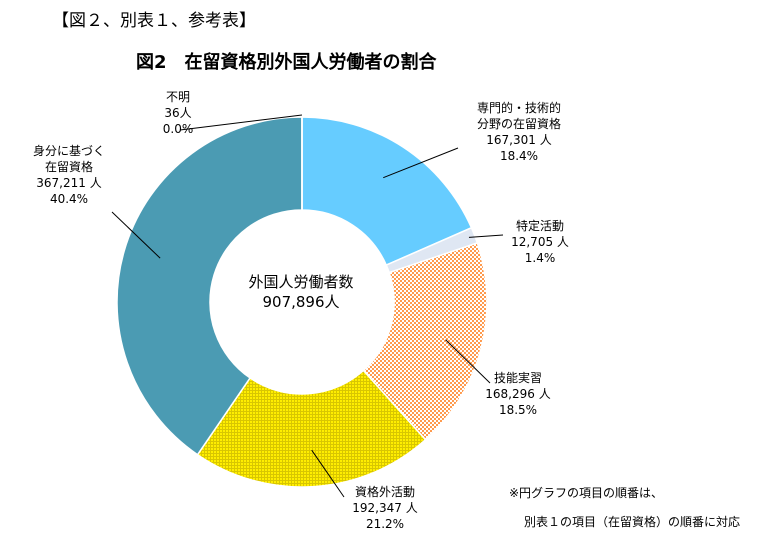 This screenshot has height=536, width=759. I want to click on center-label-total: 907,896人, so click(301, 302).